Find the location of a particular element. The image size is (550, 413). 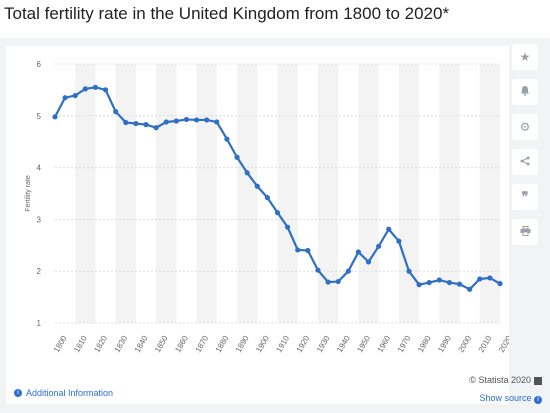

x-tick-label: 1880 is located at coordinates (222, 344).